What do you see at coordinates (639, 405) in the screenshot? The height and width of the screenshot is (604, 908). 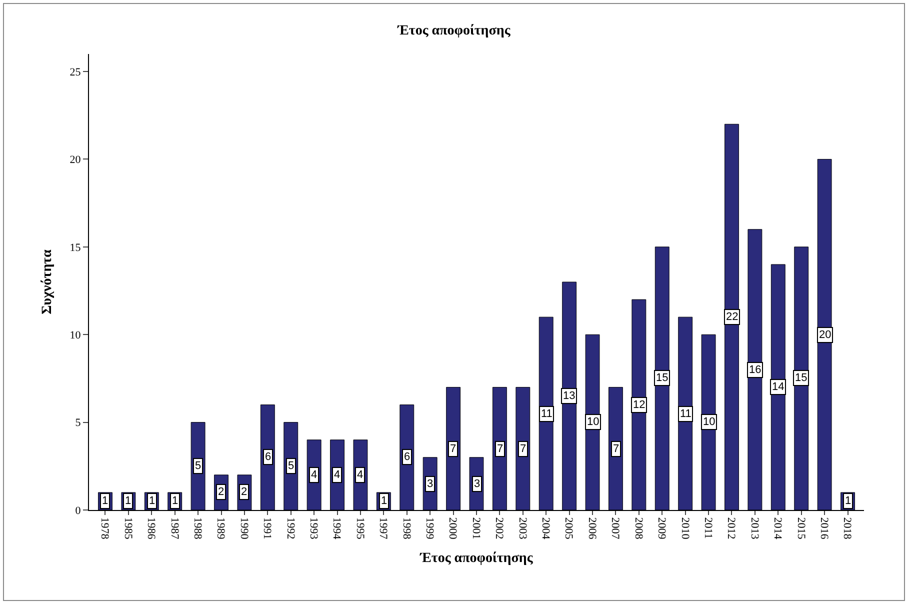 I see `data-label: 12` at bounding box center [639, 405].